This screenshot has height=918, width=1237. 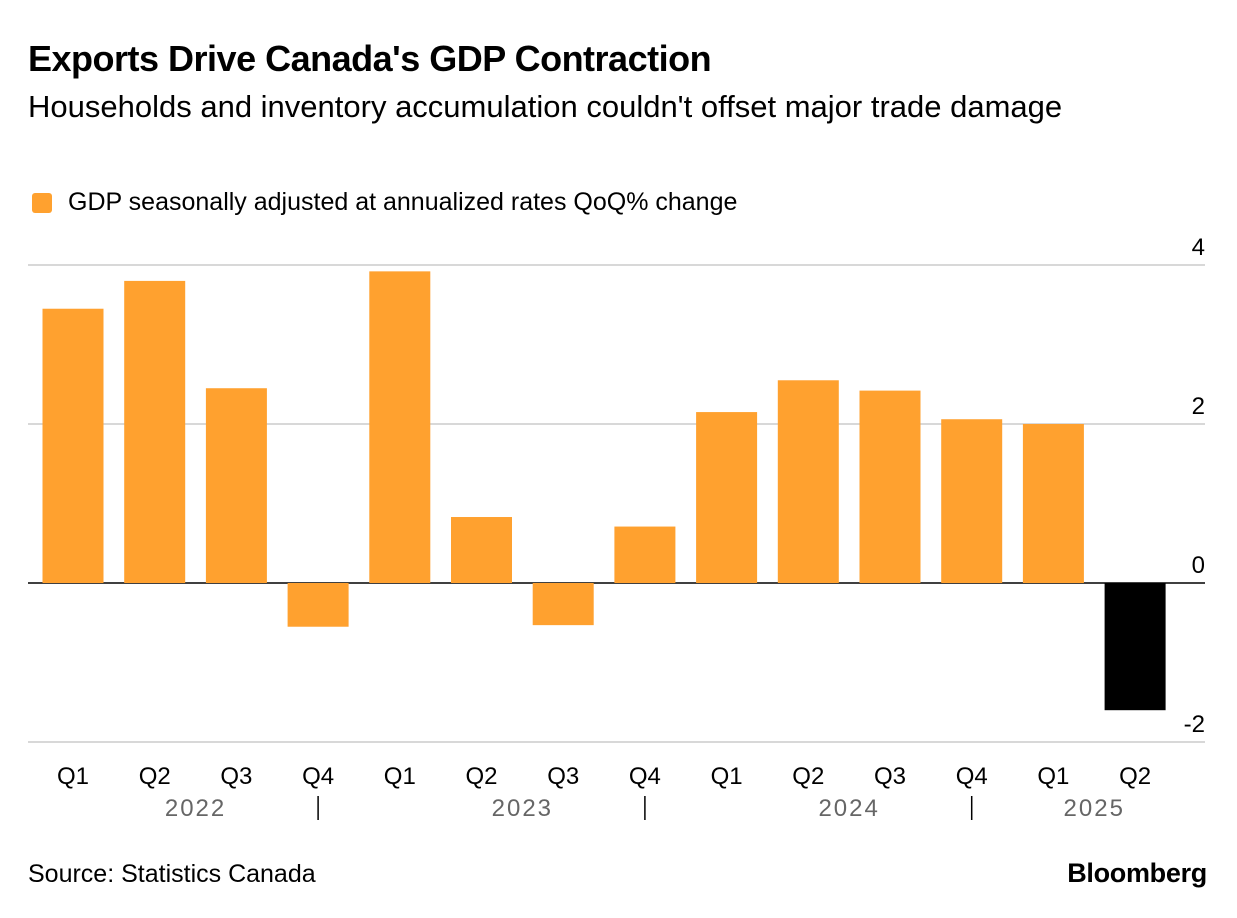 I want to click on year-label: 2025, so click(x=1094, y=808).